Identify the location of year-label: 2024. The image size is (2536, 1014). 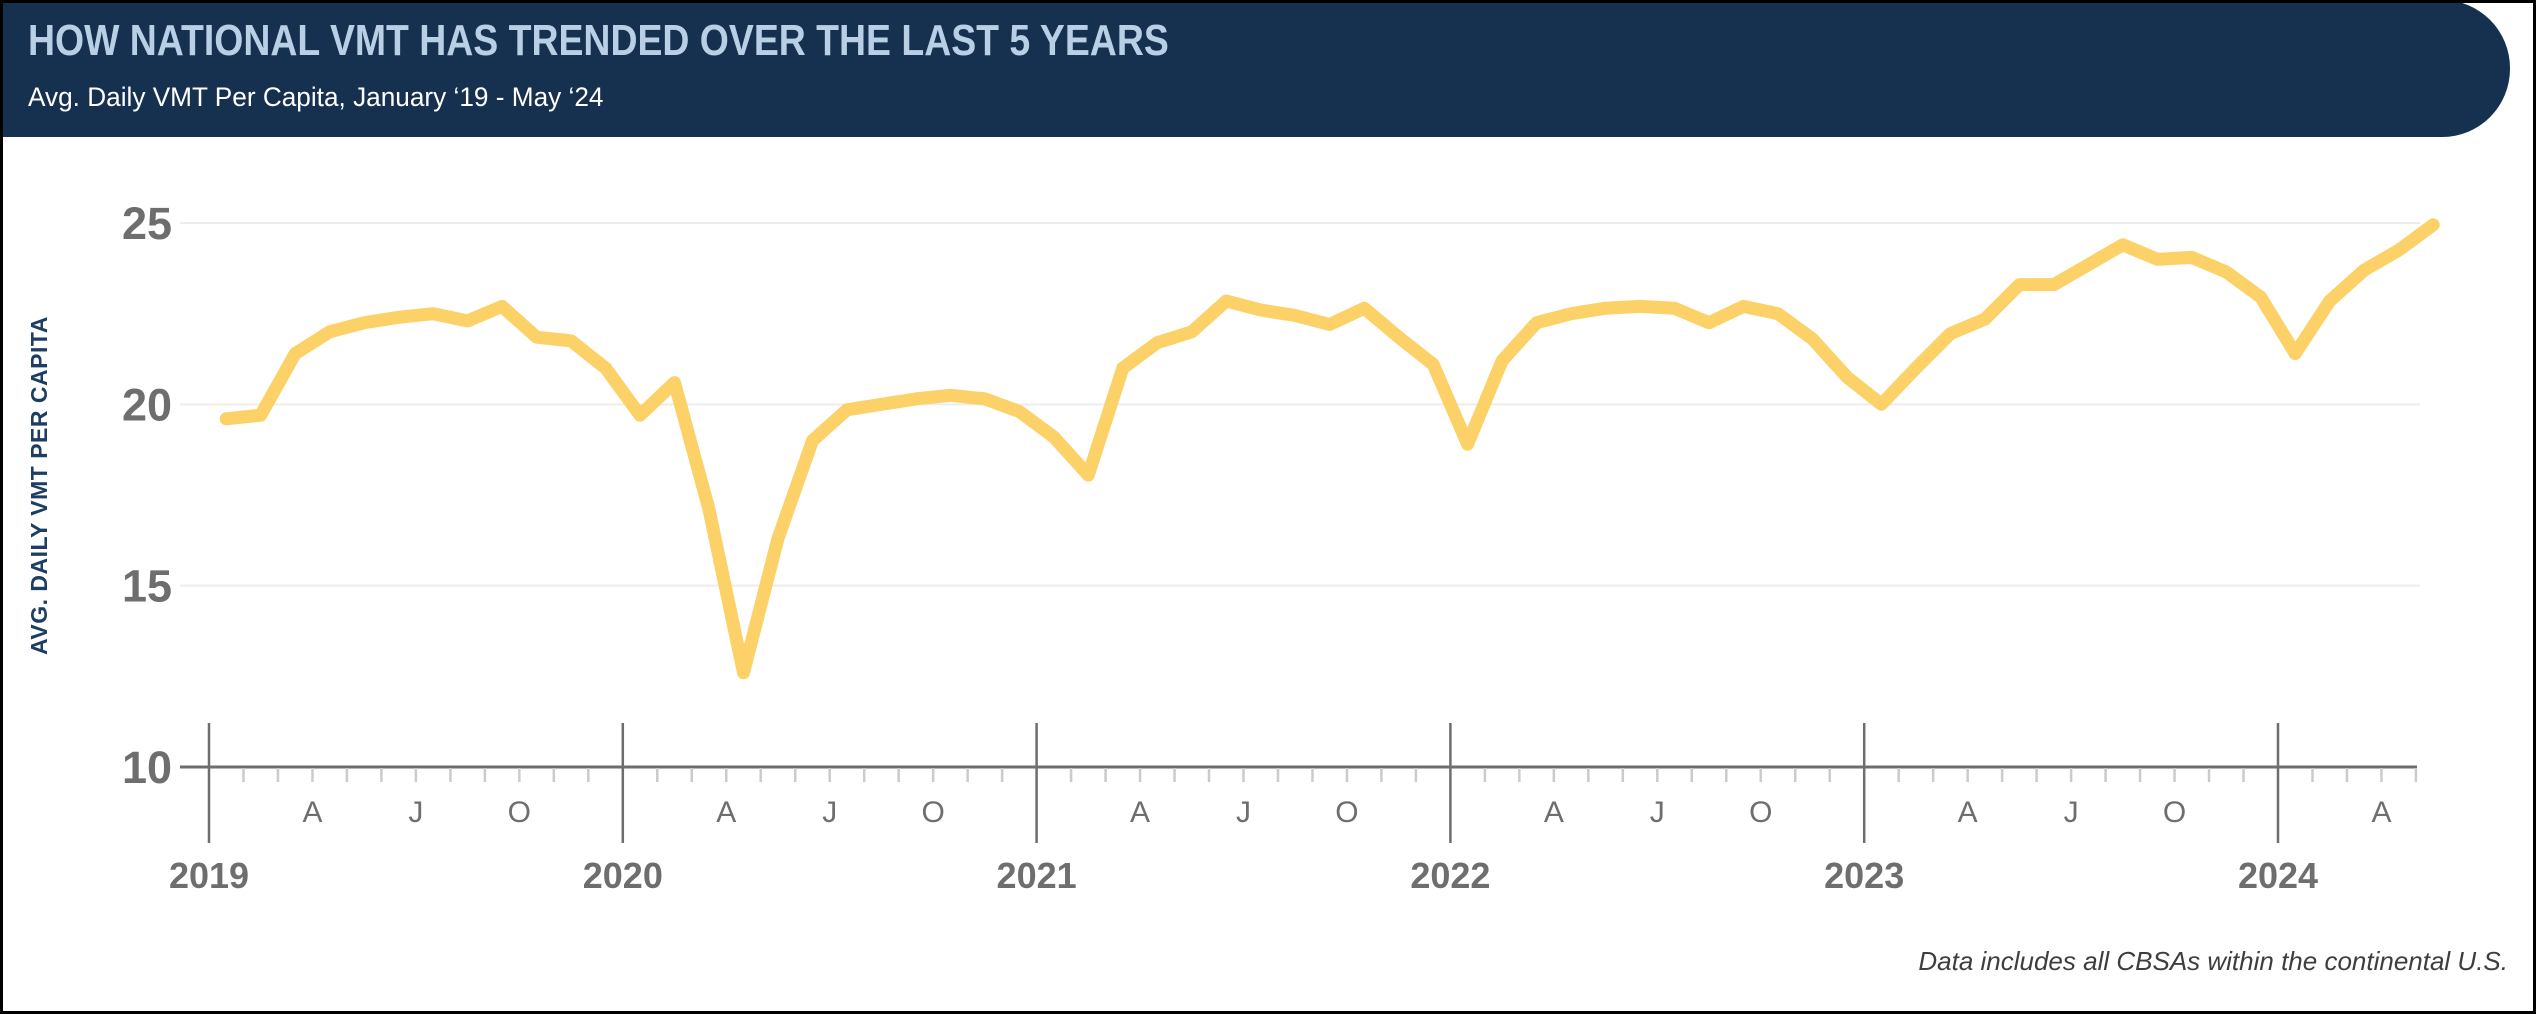
(2278, 875).